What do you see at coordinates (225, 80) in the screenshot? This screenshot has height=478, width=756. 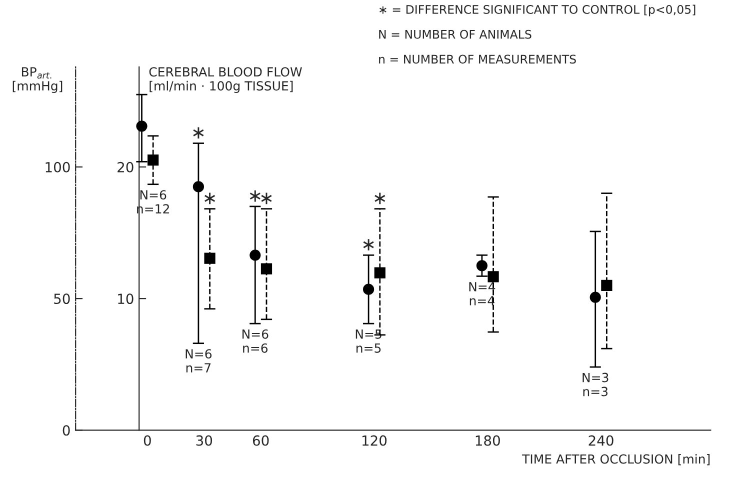 I see `y2-axis-title: CEREBRAL BLOOD FLOW [ml/min · 100g TISSUE]` at bounding box center [225, 80].